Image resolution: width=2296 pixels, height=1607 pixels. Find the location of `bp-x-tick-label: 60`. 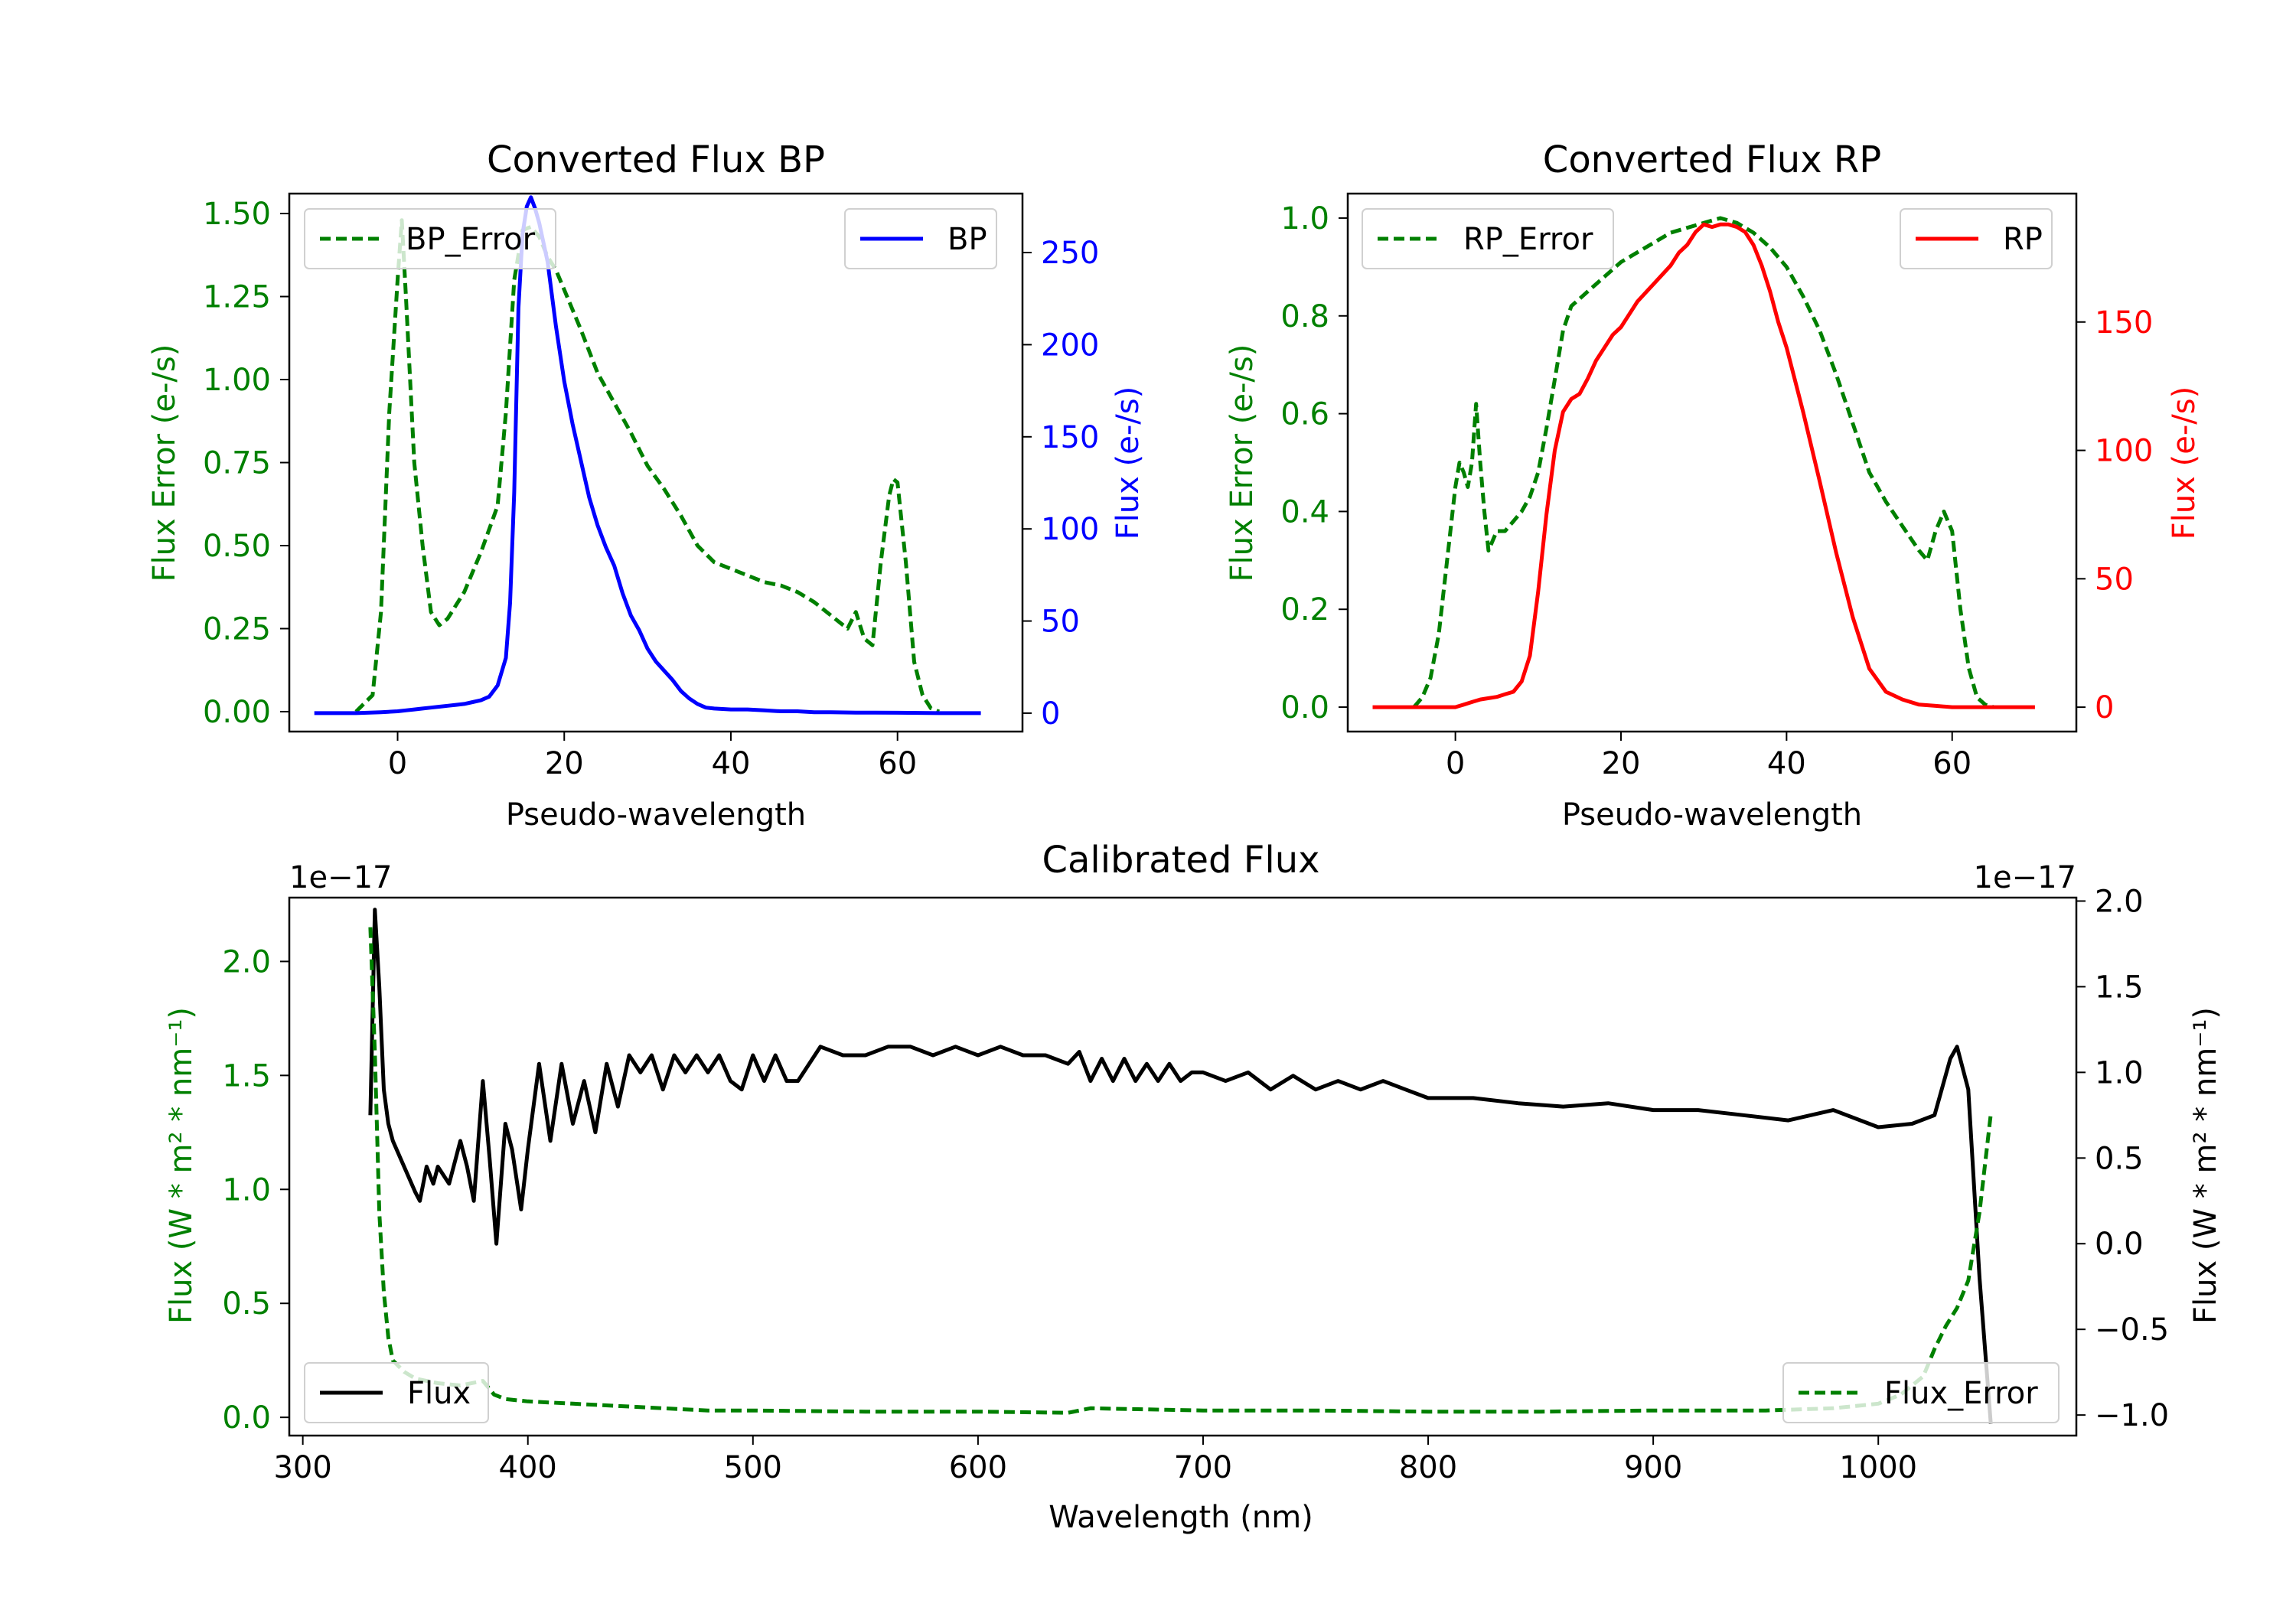

bp-x-tick-label: 60 is located at coordinates (897, 763).